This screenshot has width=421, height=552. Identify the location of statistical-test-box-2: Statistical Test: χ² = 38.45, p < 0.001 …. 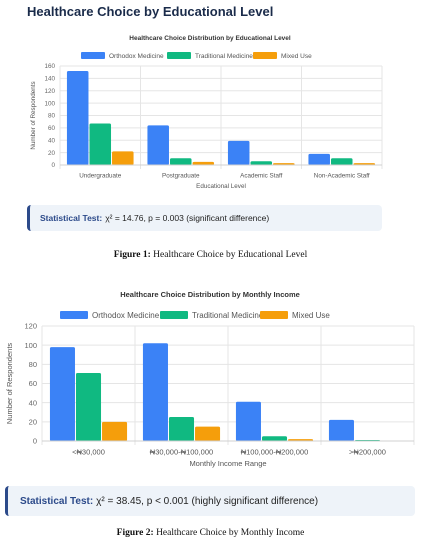
(210, 501).